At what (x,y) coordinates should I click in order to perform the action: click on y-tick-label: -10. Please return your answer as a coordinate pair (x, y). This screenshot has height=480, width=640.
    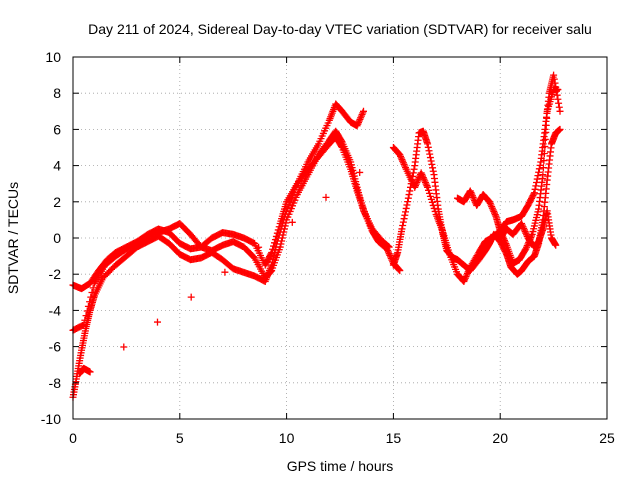
    Looking at the image, I should click on (51, 419).